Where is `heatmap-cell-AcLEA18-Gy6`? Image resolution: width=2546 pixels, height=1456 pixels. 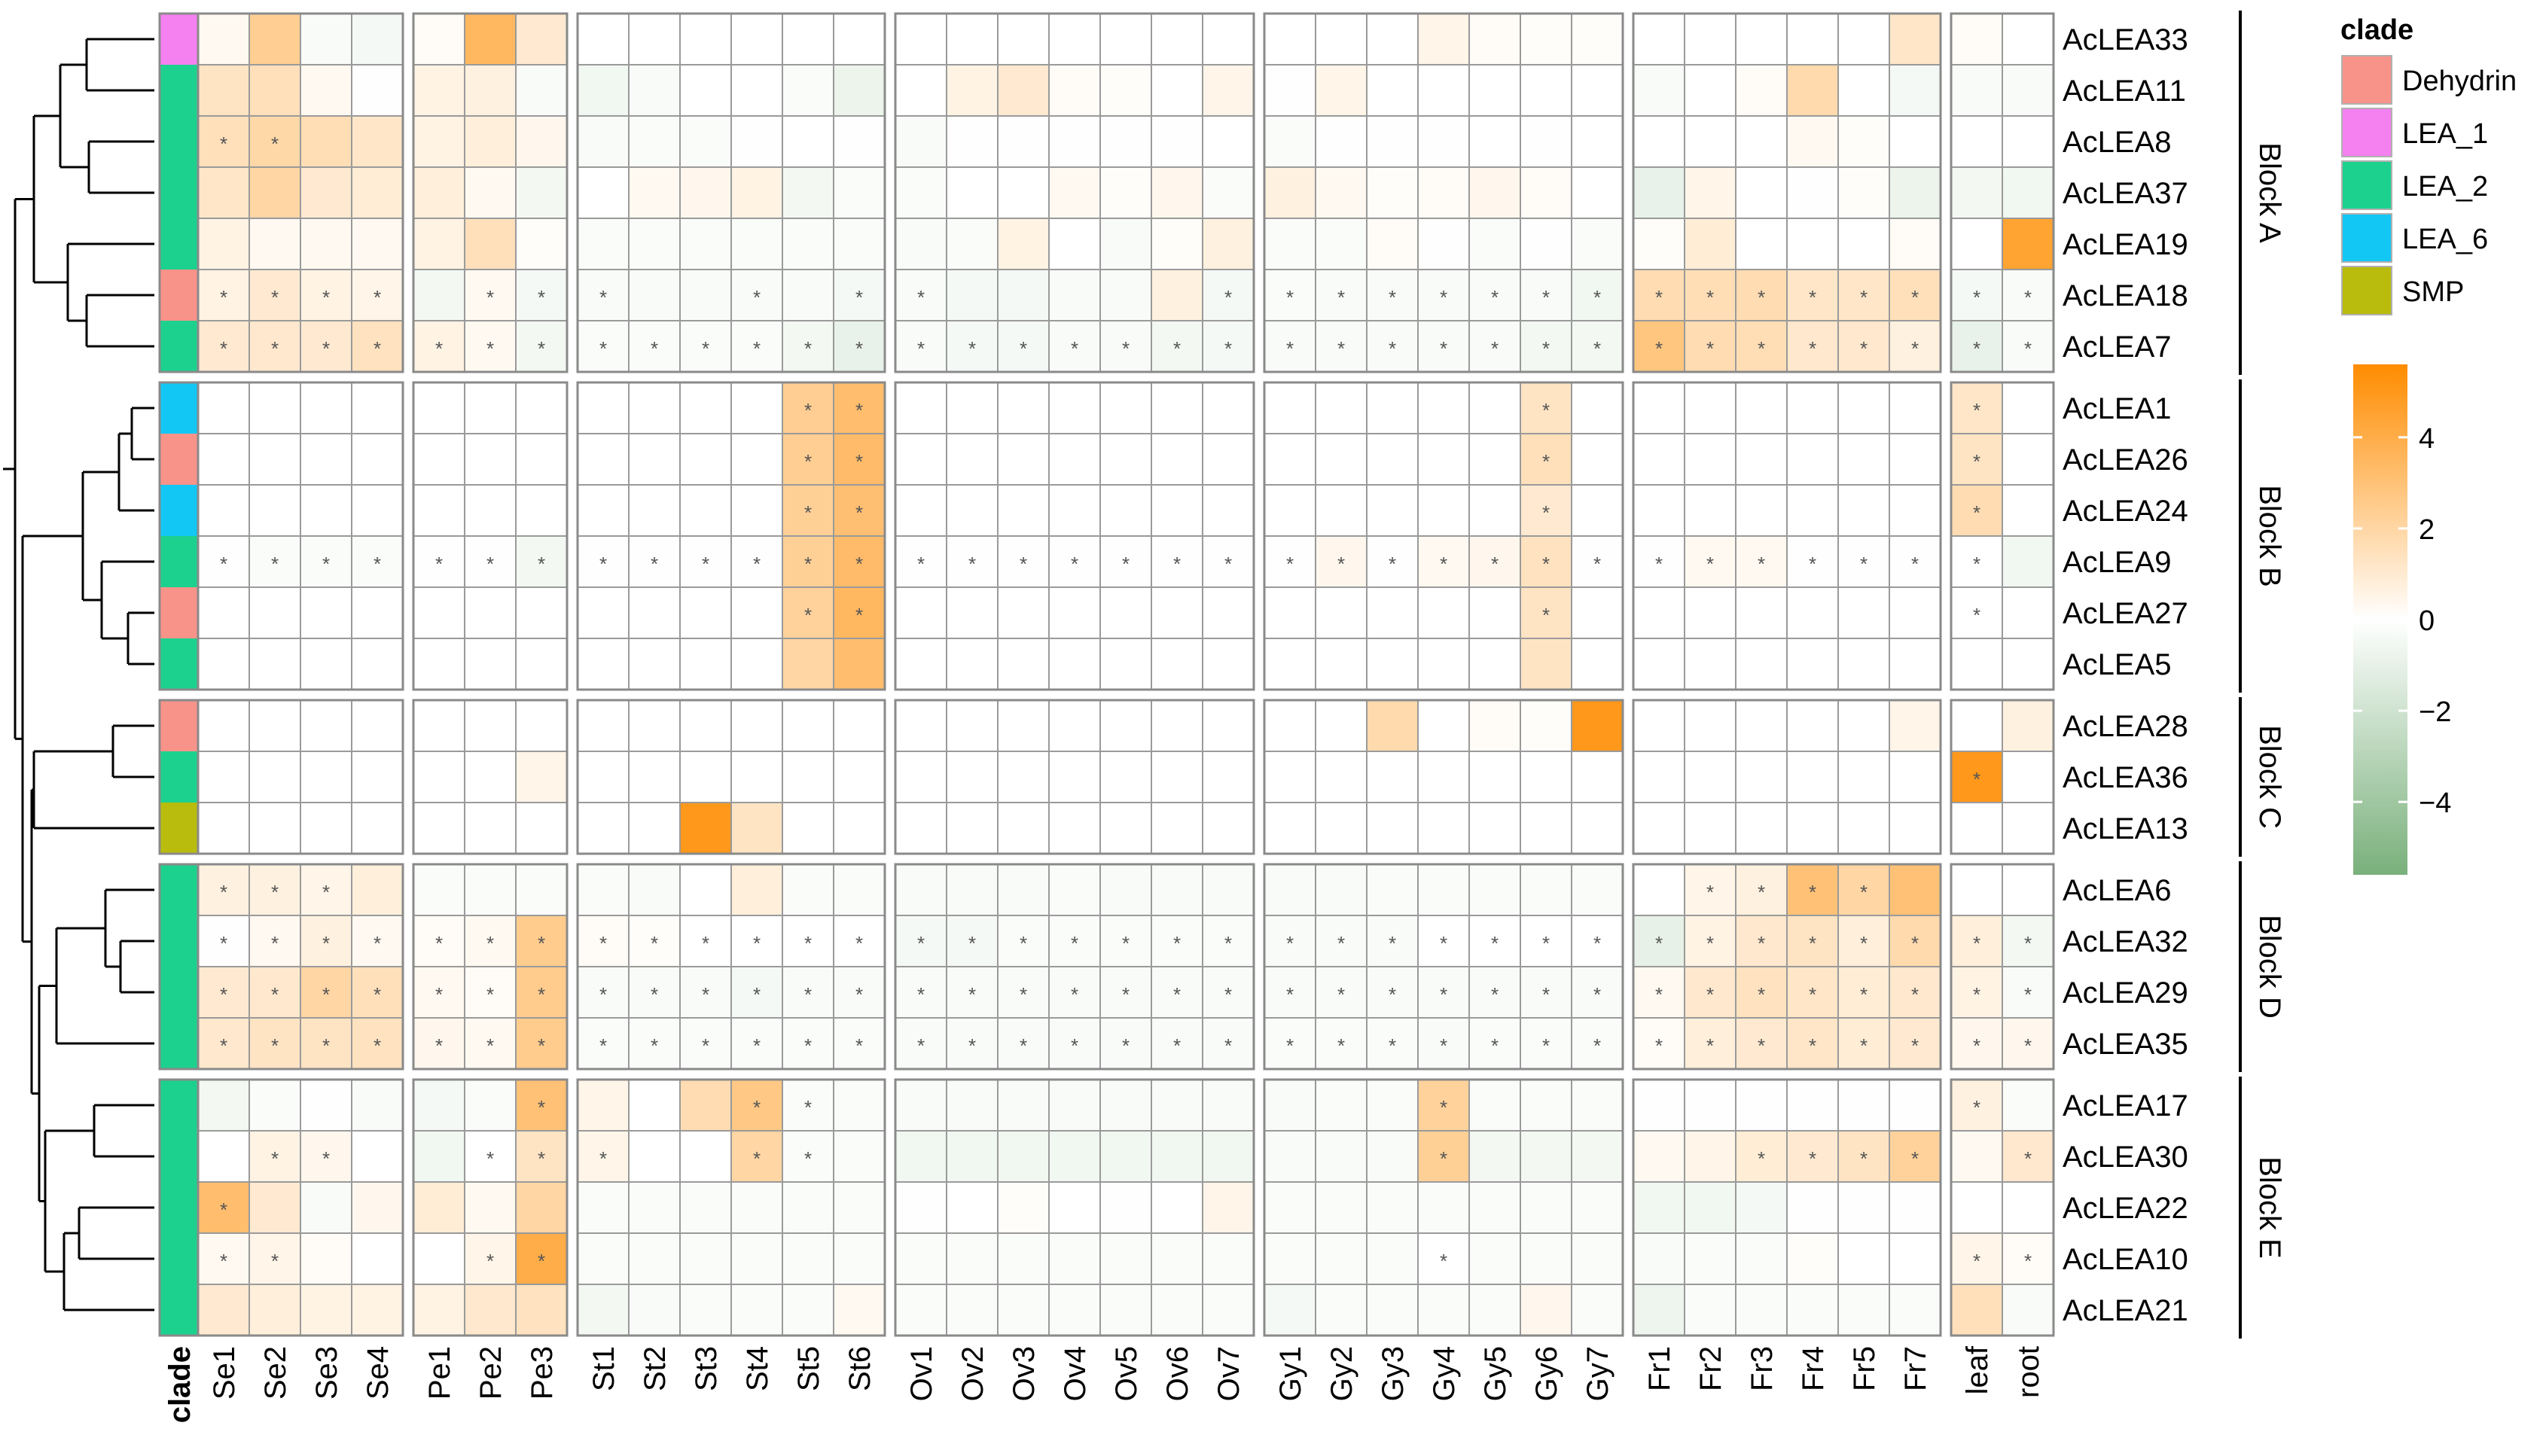
heatmap-cell-AcLEA18-Gy6 is located at coordinates (1546, 295).